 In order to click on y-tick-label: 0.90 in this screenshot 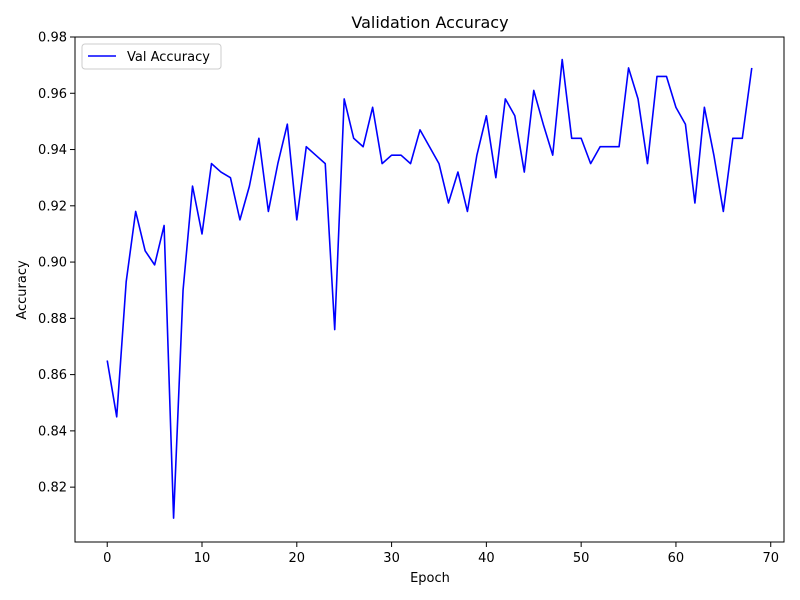, I will do `click(52, 263)`.